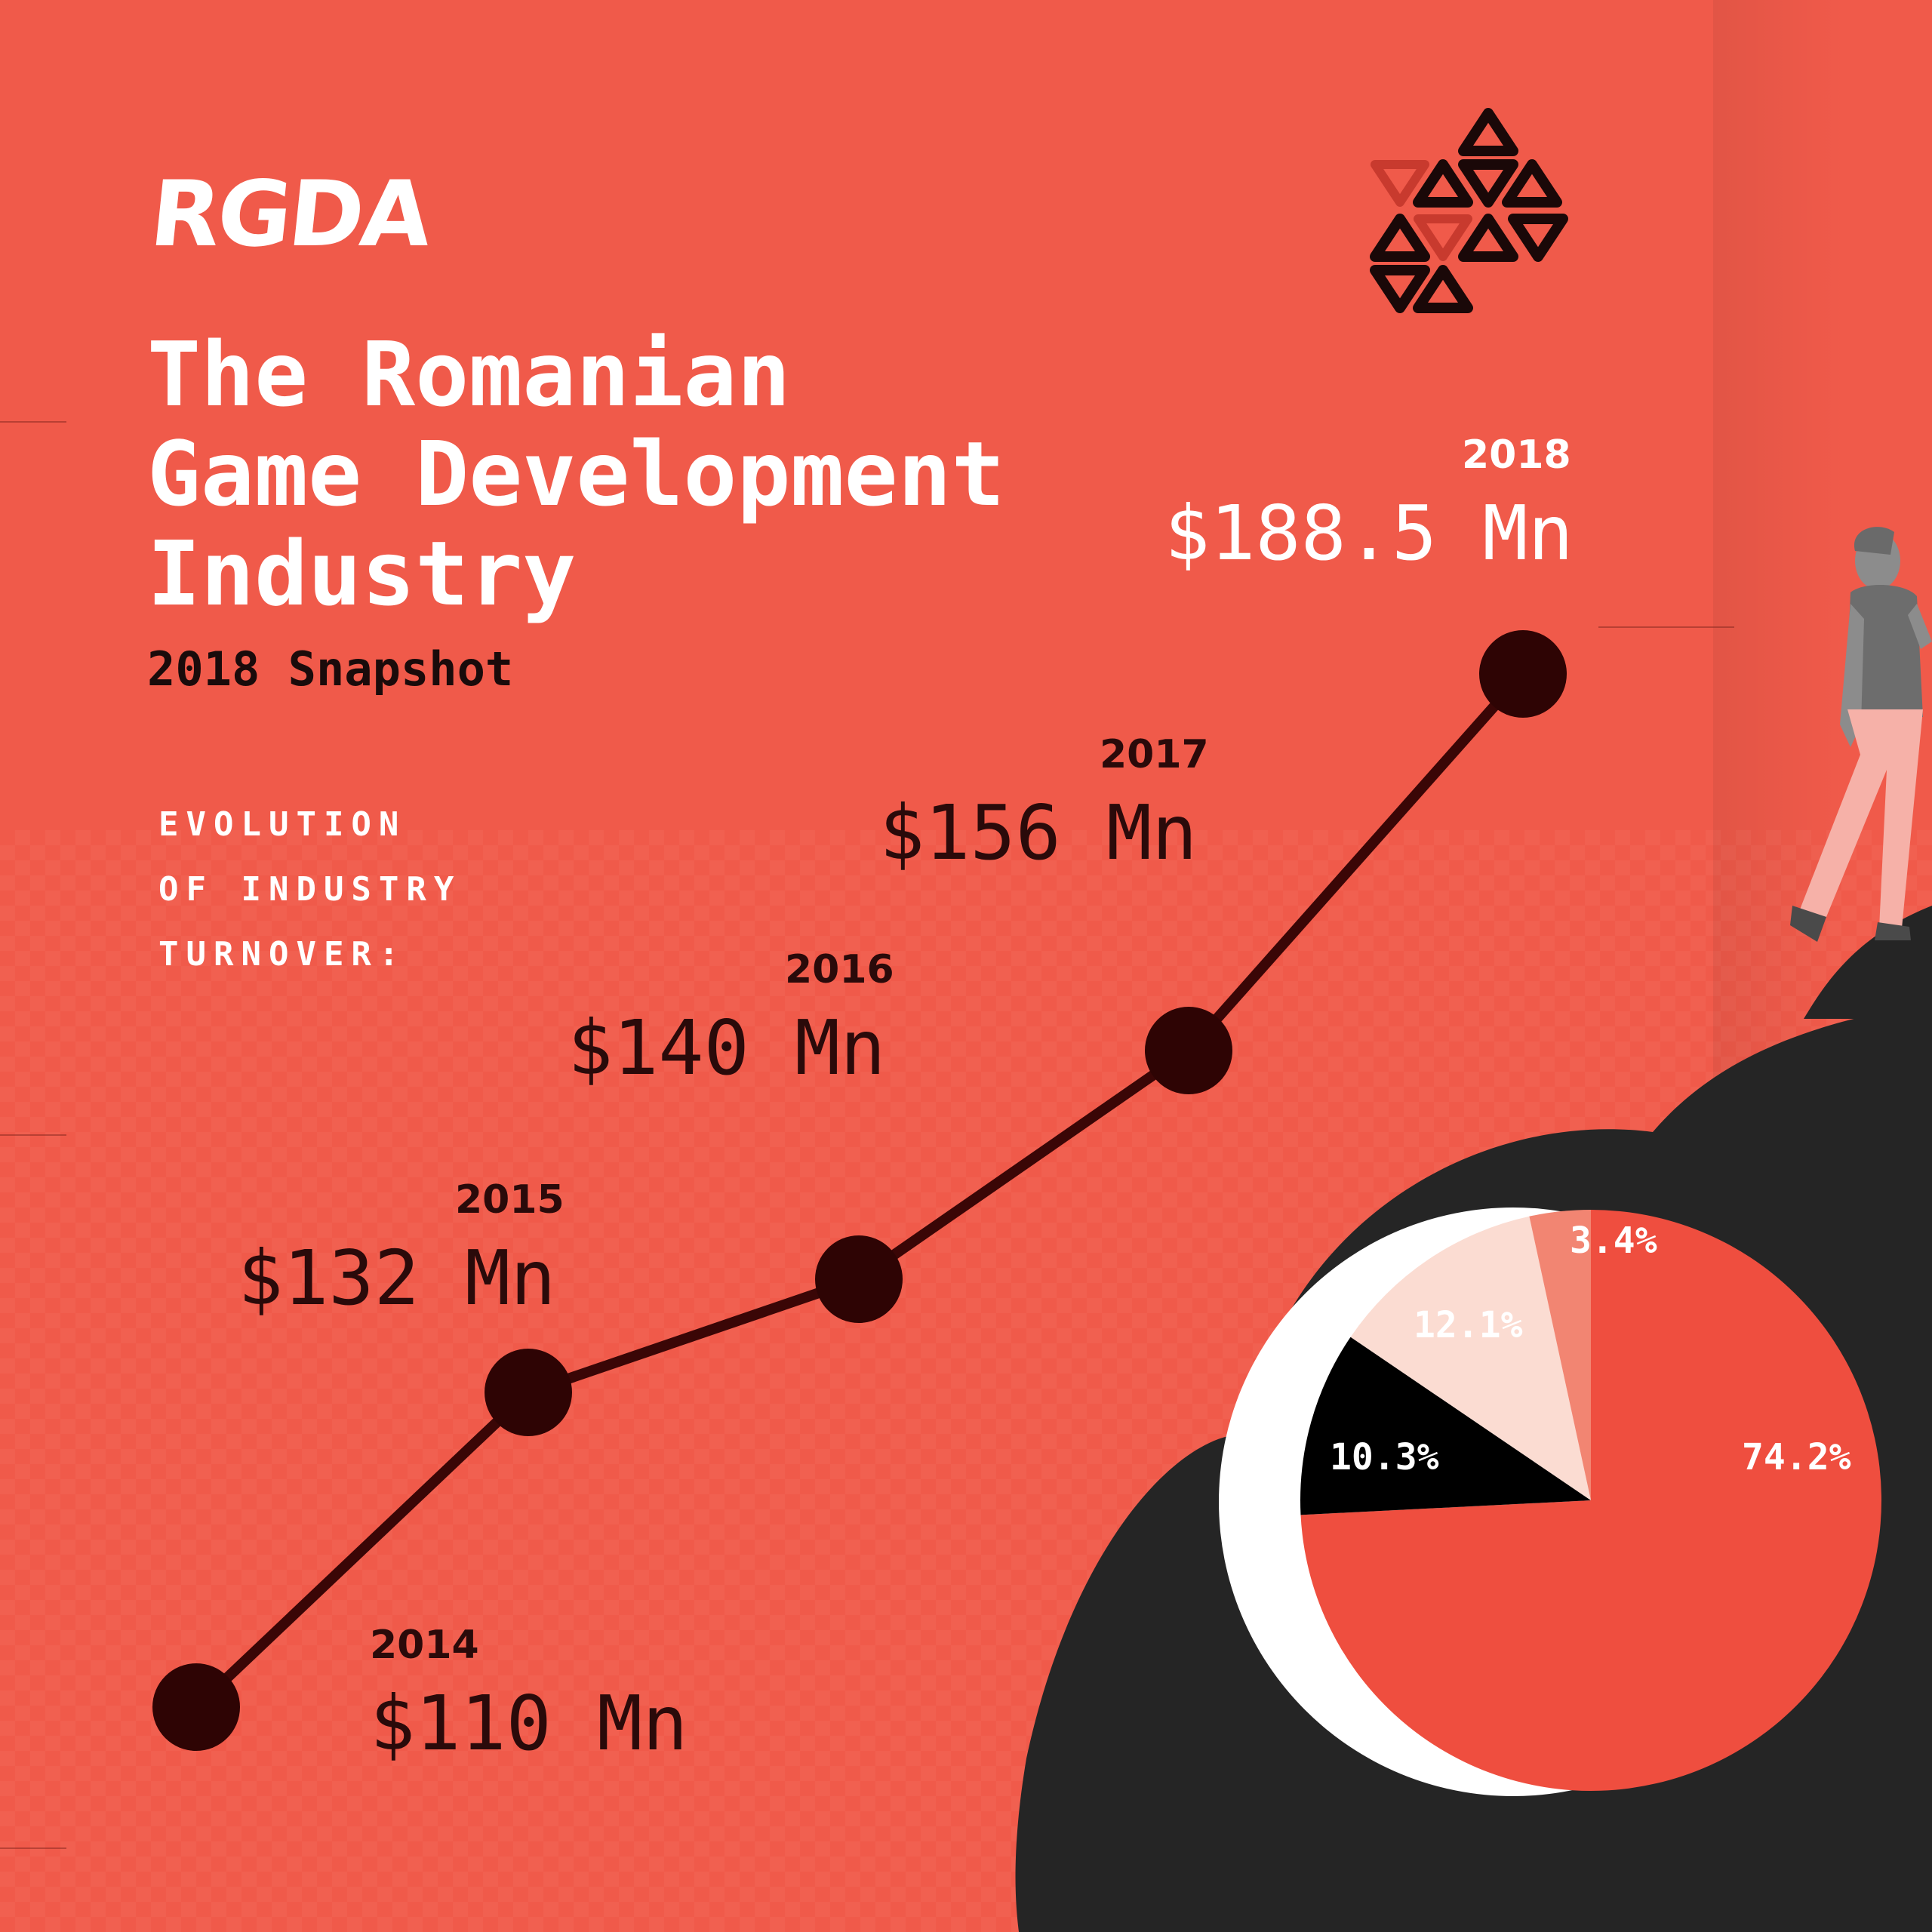 This screenshot has width=1932, height=1932. Describe the element at coordinates (282, 824) in the screenshot. I see `section-label-line: EVOLUTION` at that location.